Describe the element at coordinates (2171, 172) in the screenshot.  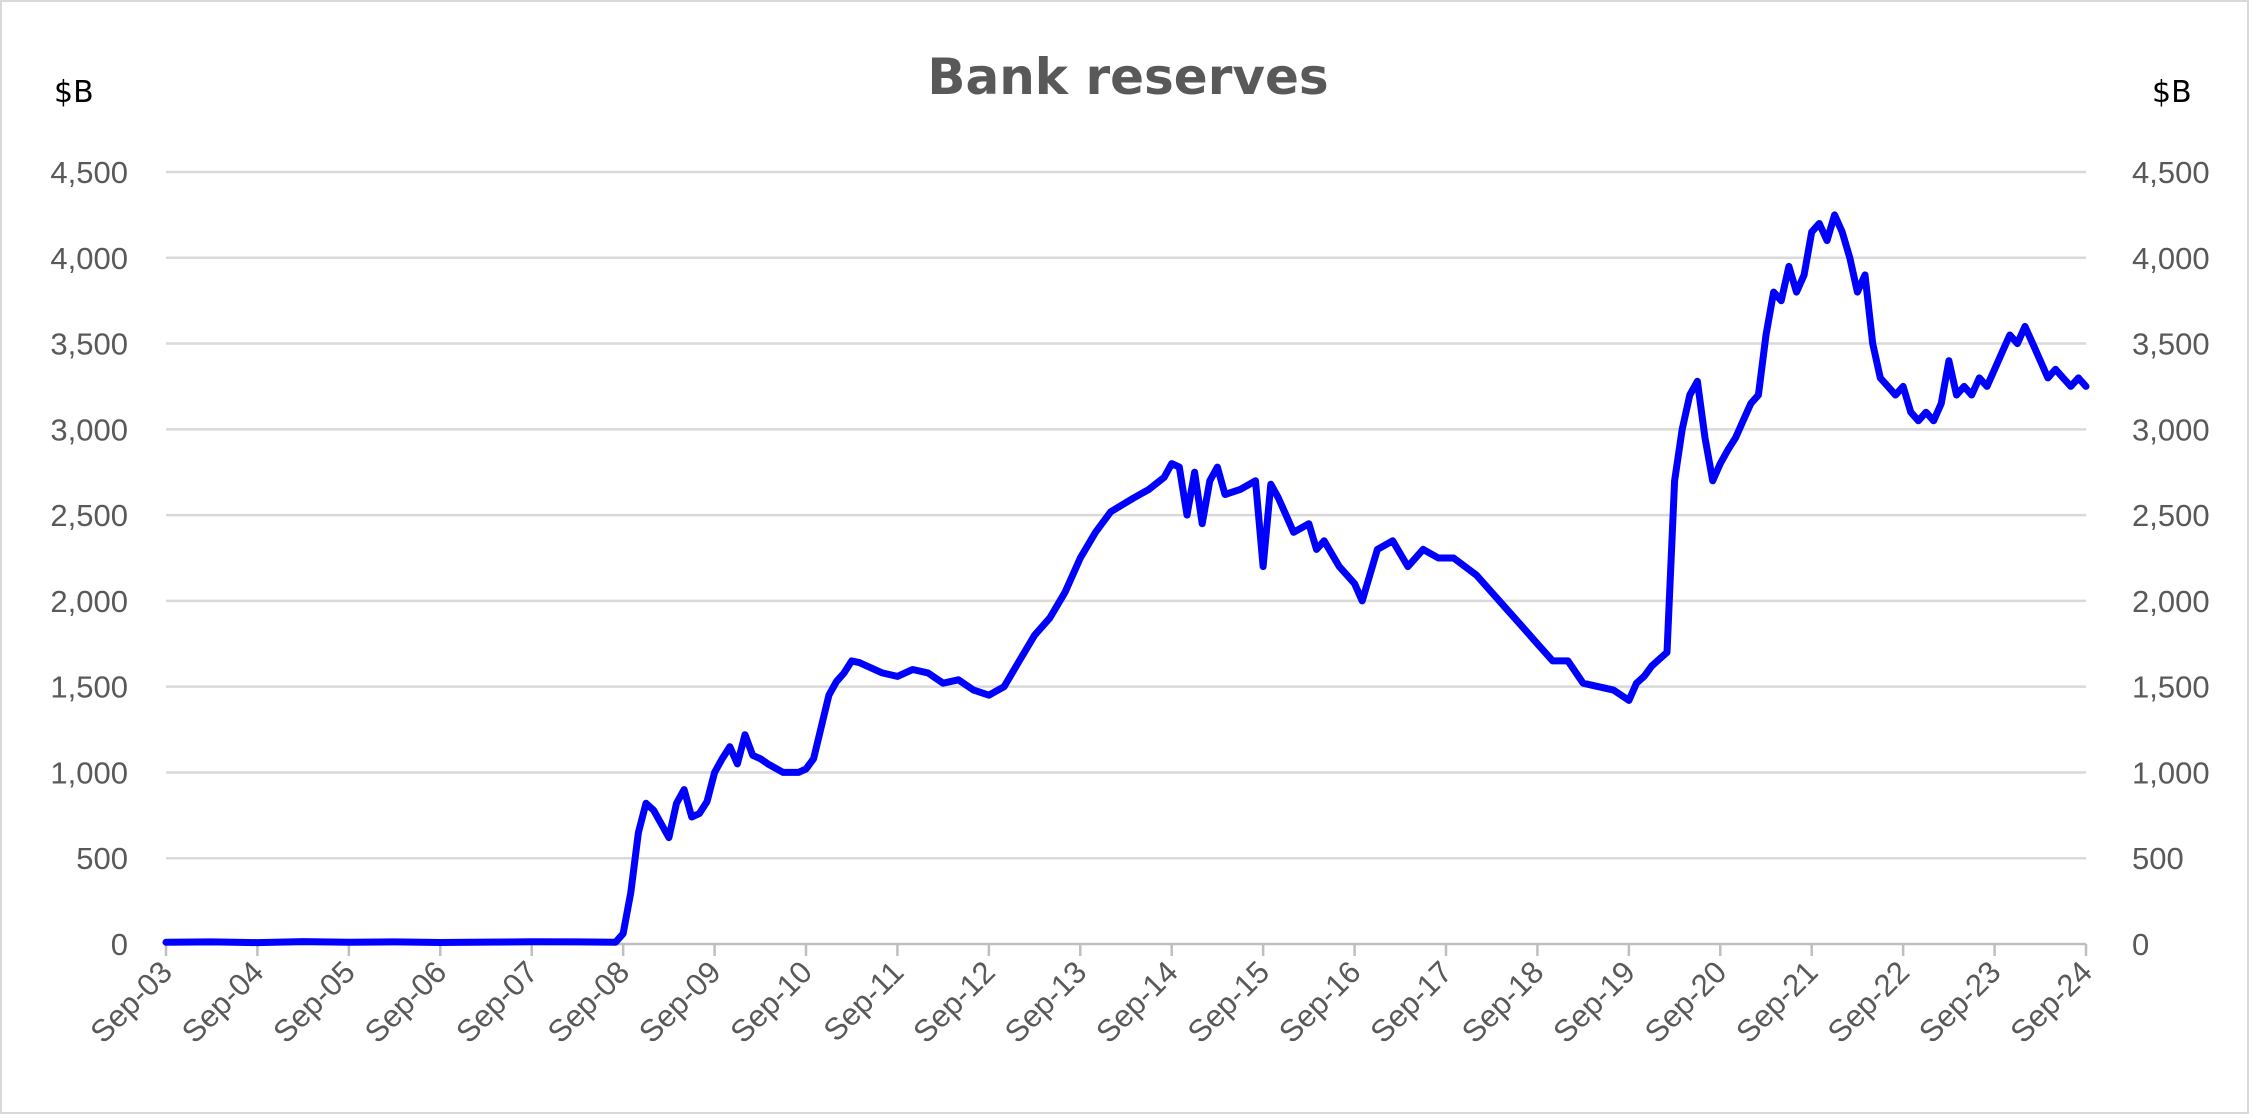
I see `y-tick-label-right: 4,500` at that location.